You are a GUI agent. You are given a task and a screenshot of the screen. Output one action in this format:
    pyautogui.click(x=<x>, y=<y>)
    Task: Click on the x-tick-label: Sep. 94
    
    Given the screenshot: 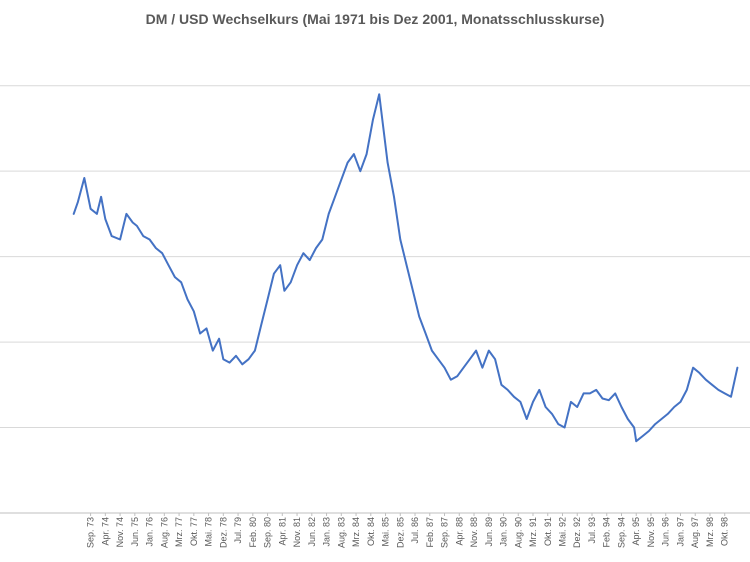 What is the action you would take?
    pyautogui.click(x=621, y=532)
    